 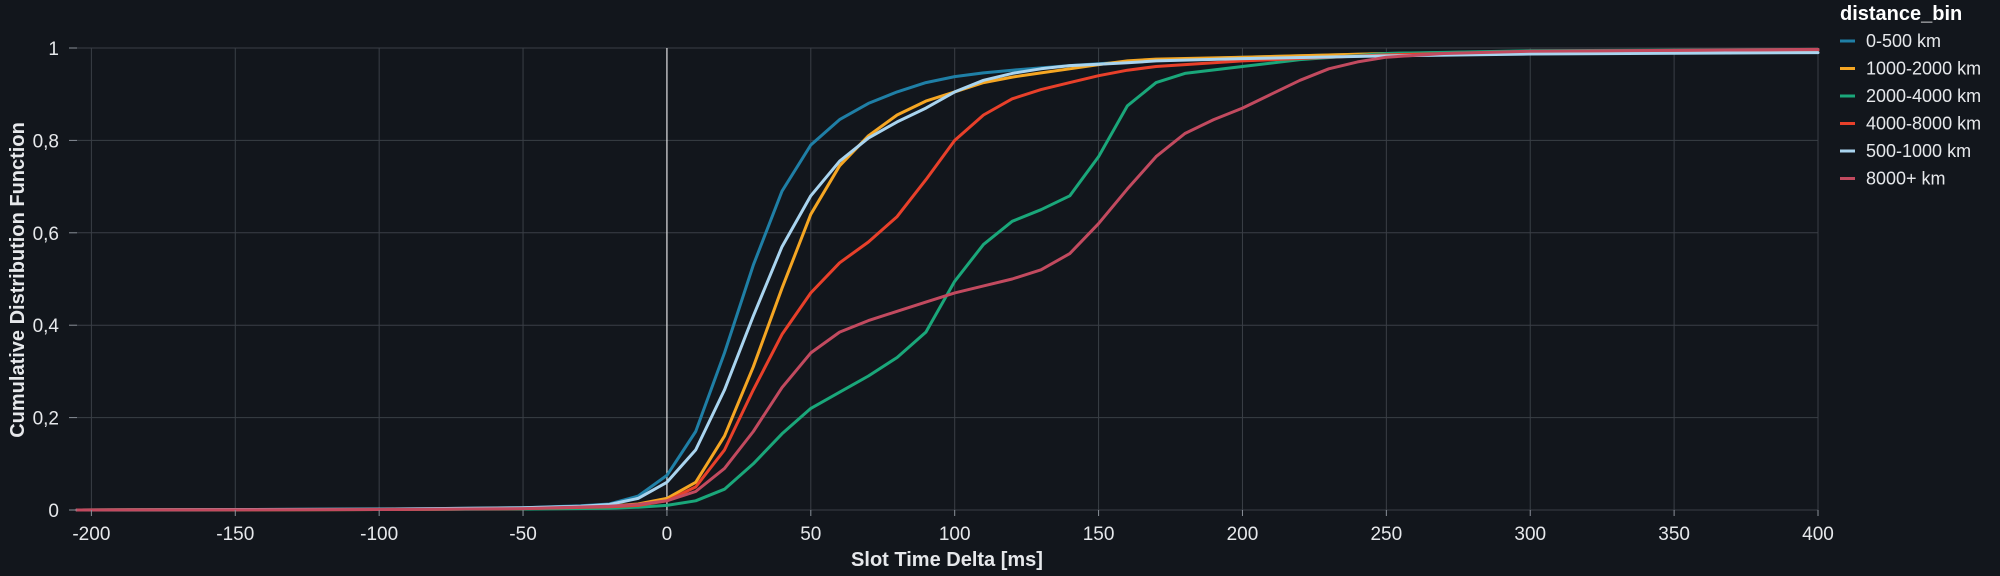 What do you see at coordinates (522, 534) in the screenshot?
I see `x-tick-label: -50` at bounding box center [522, 534].